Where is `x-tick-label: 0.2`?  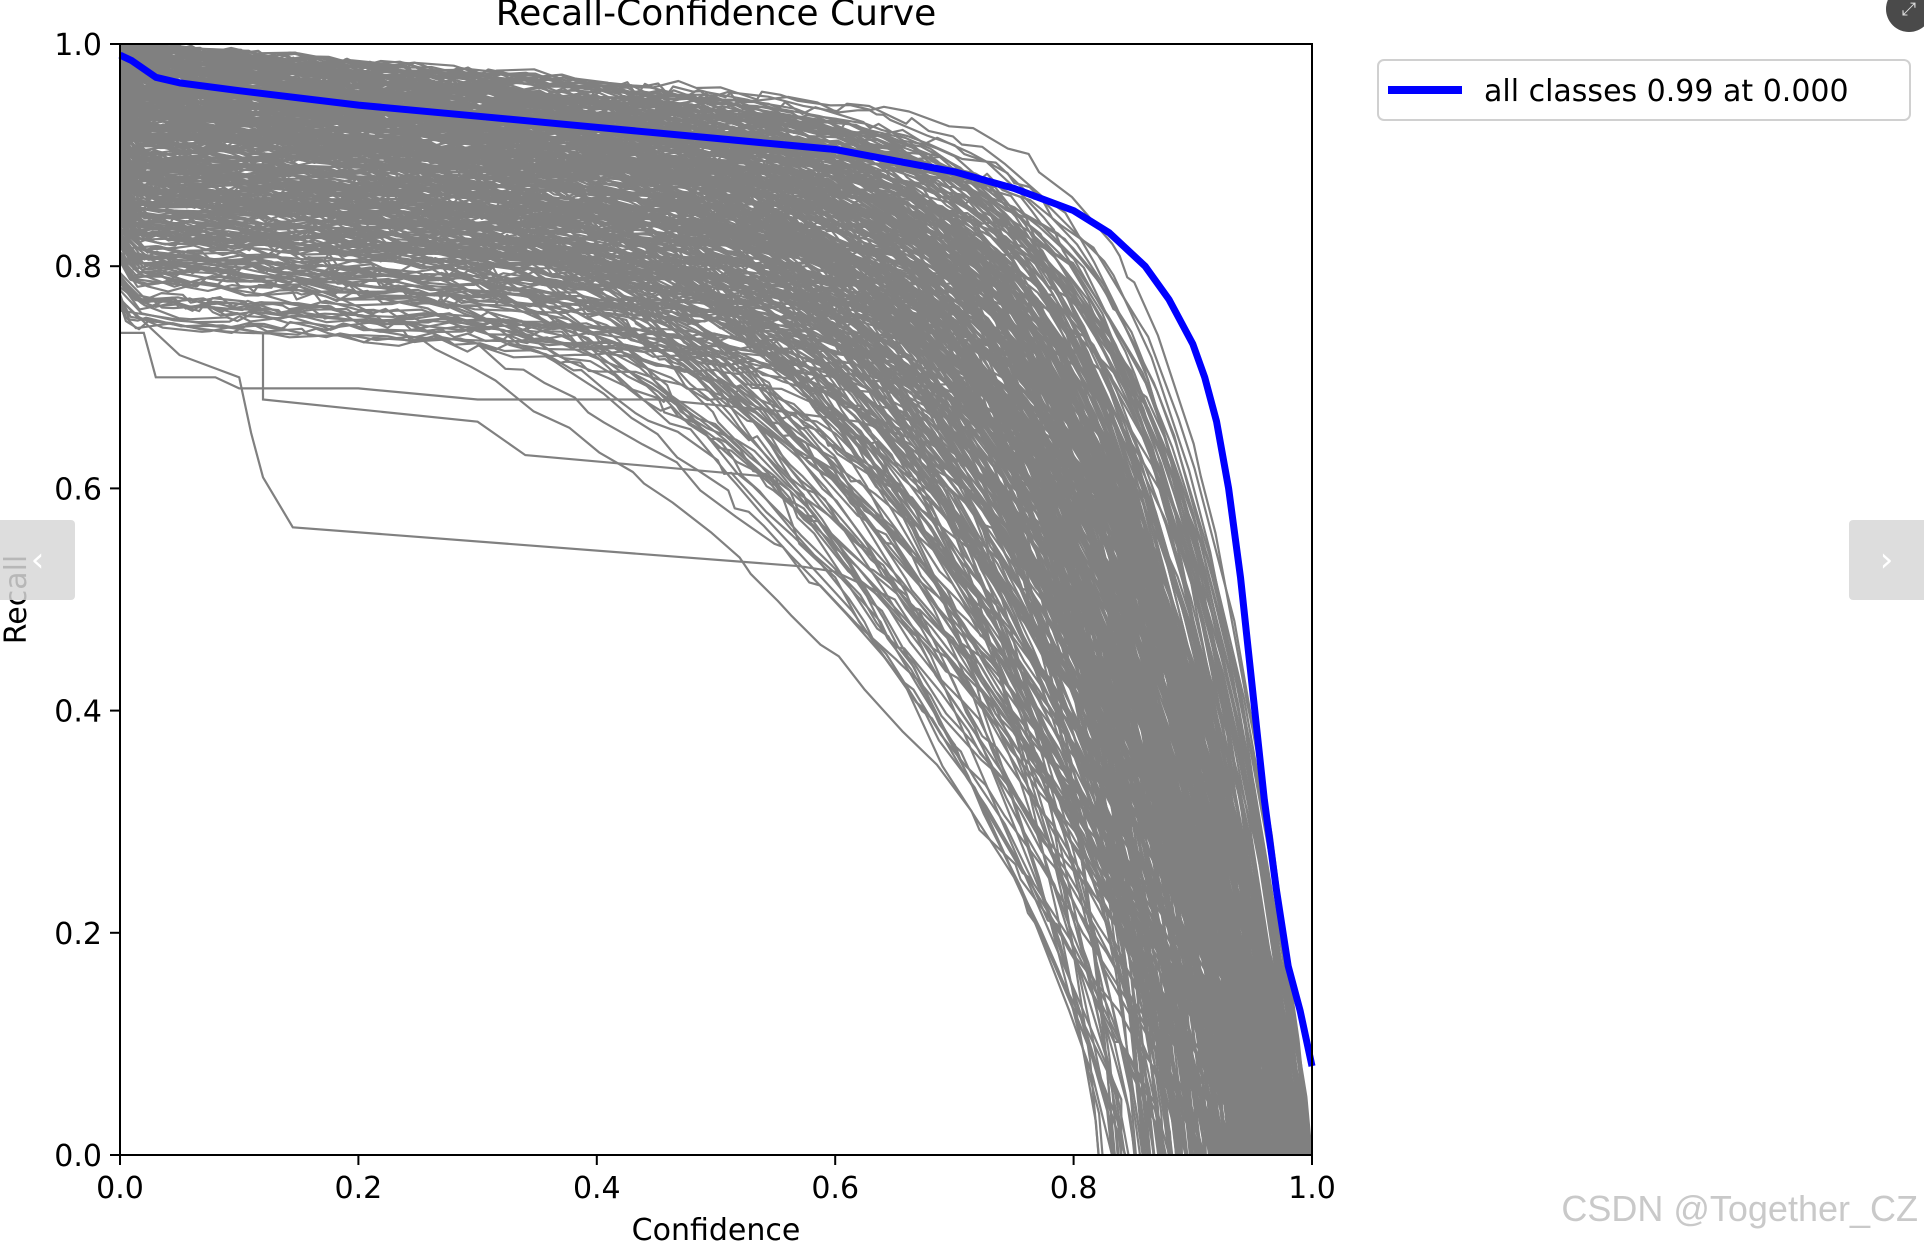
x-tick-label: 0.2 is located at coordinates (359, 1188).